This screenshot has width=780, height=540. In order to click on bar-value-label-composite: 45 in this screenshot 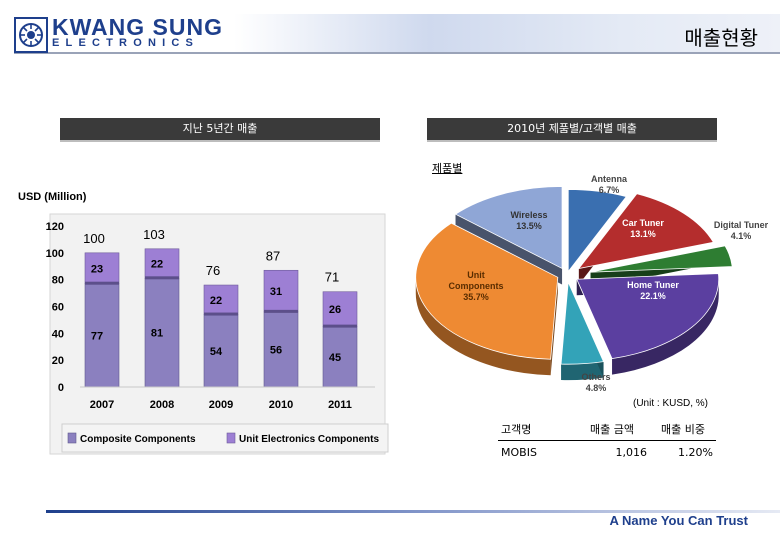, I will do `click(335, 358)`.